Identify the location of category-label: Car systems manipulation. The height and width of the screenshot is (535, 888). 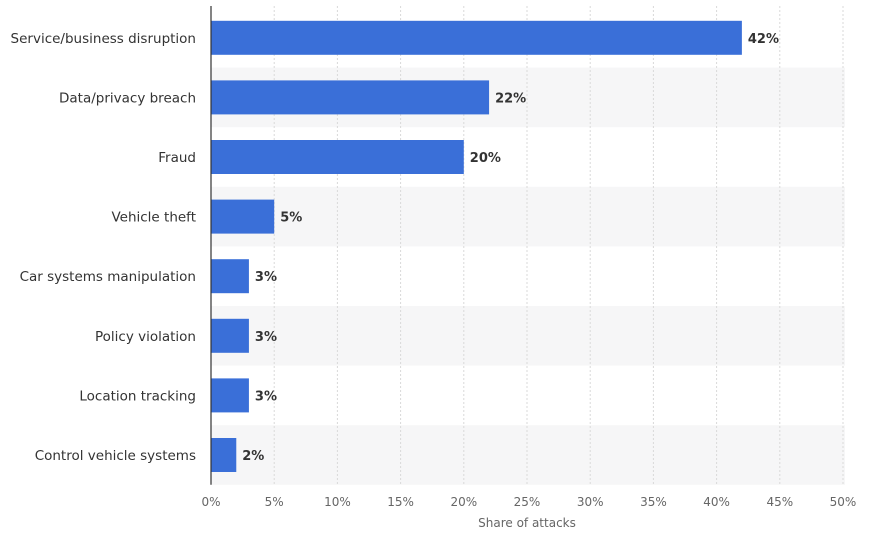
(108, 277).